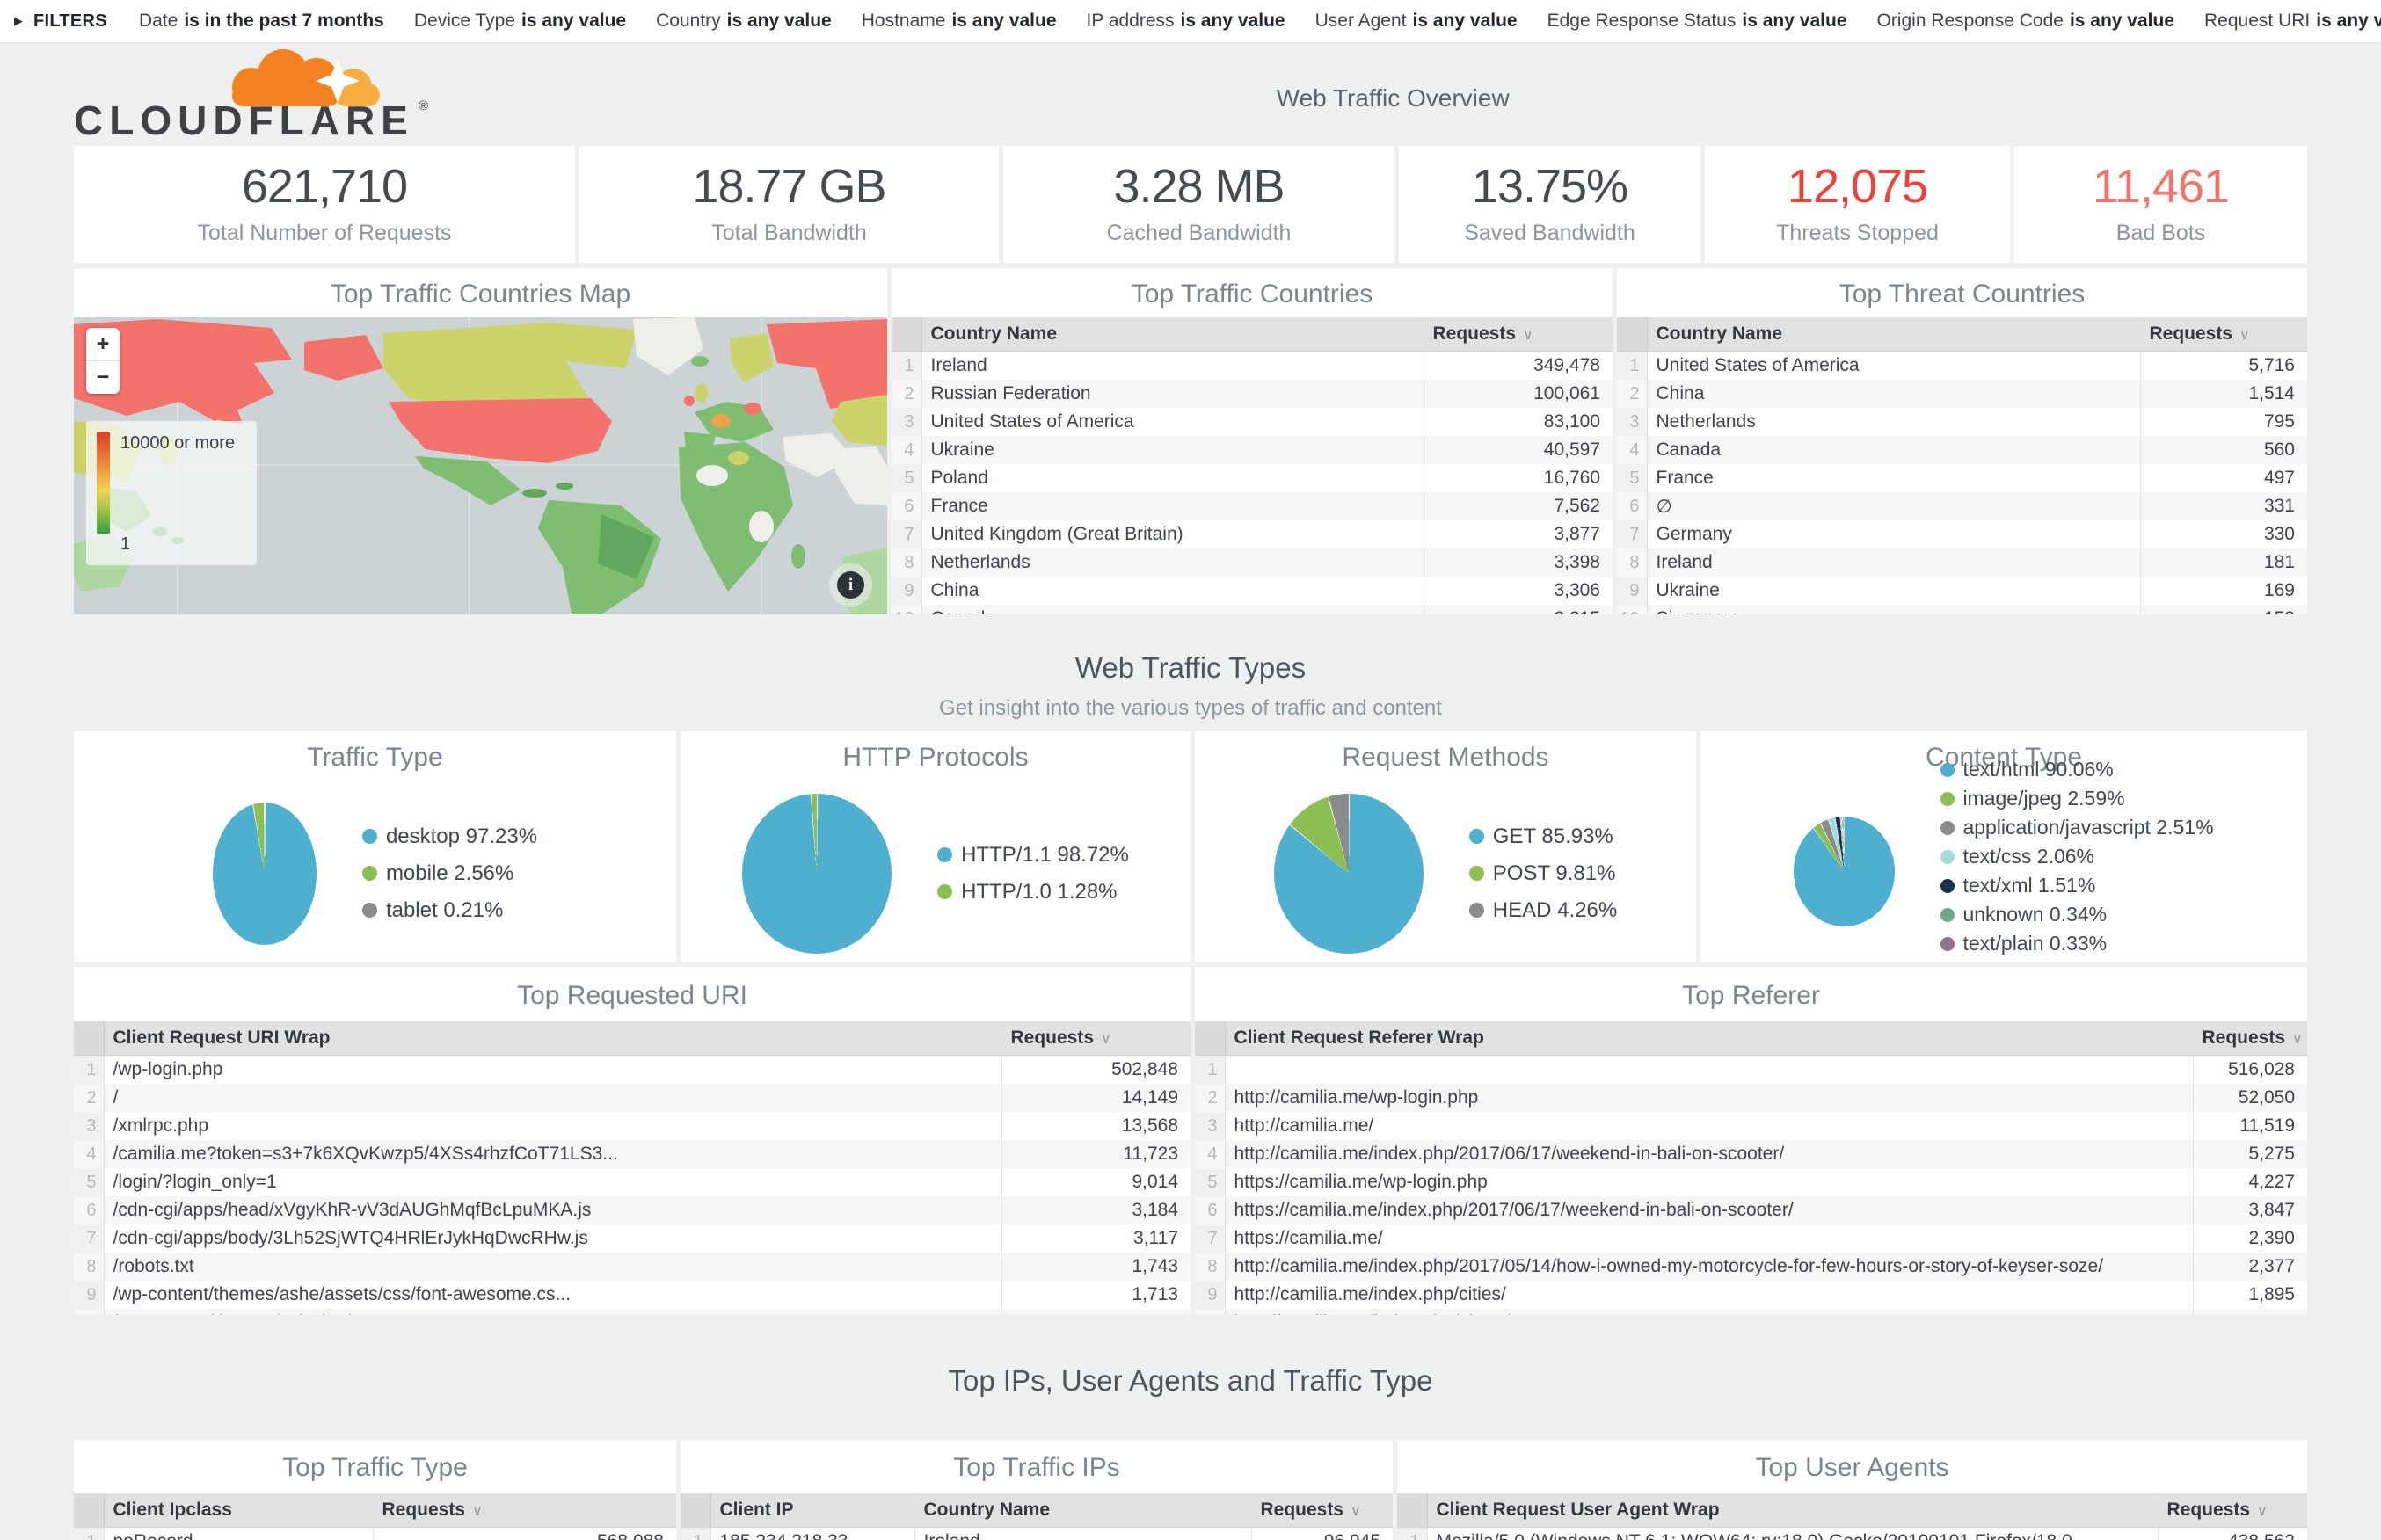  Describe the element at coordinates (960, 21) in the screenshot. I see `filter-item: Hostname is any value` at that location.